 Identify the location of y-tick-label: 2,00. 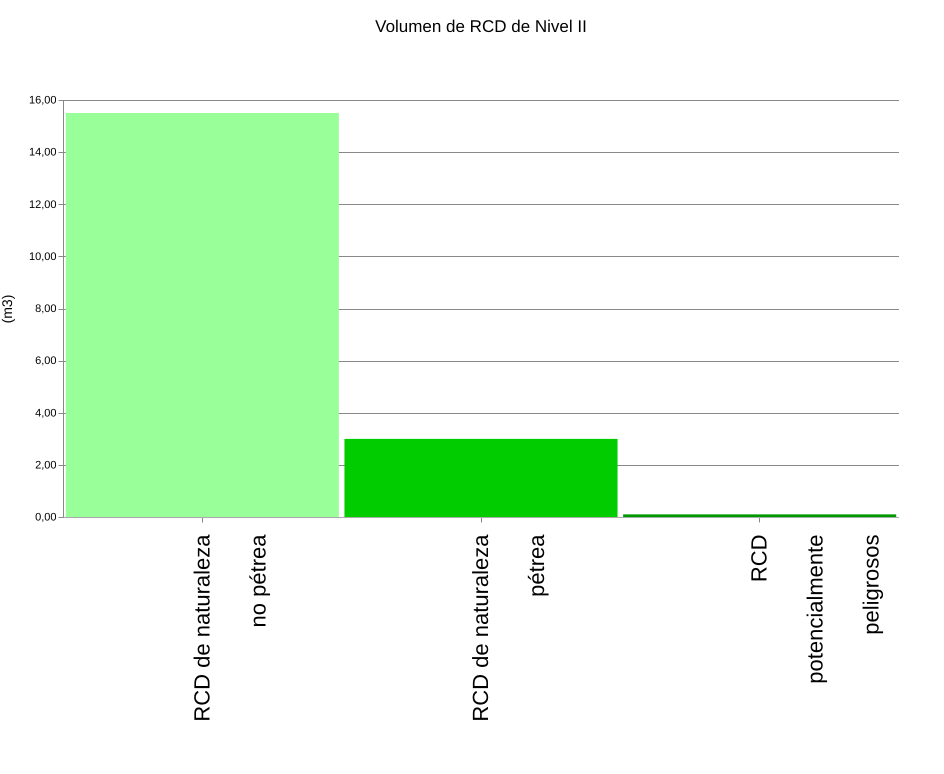
(45, 465).